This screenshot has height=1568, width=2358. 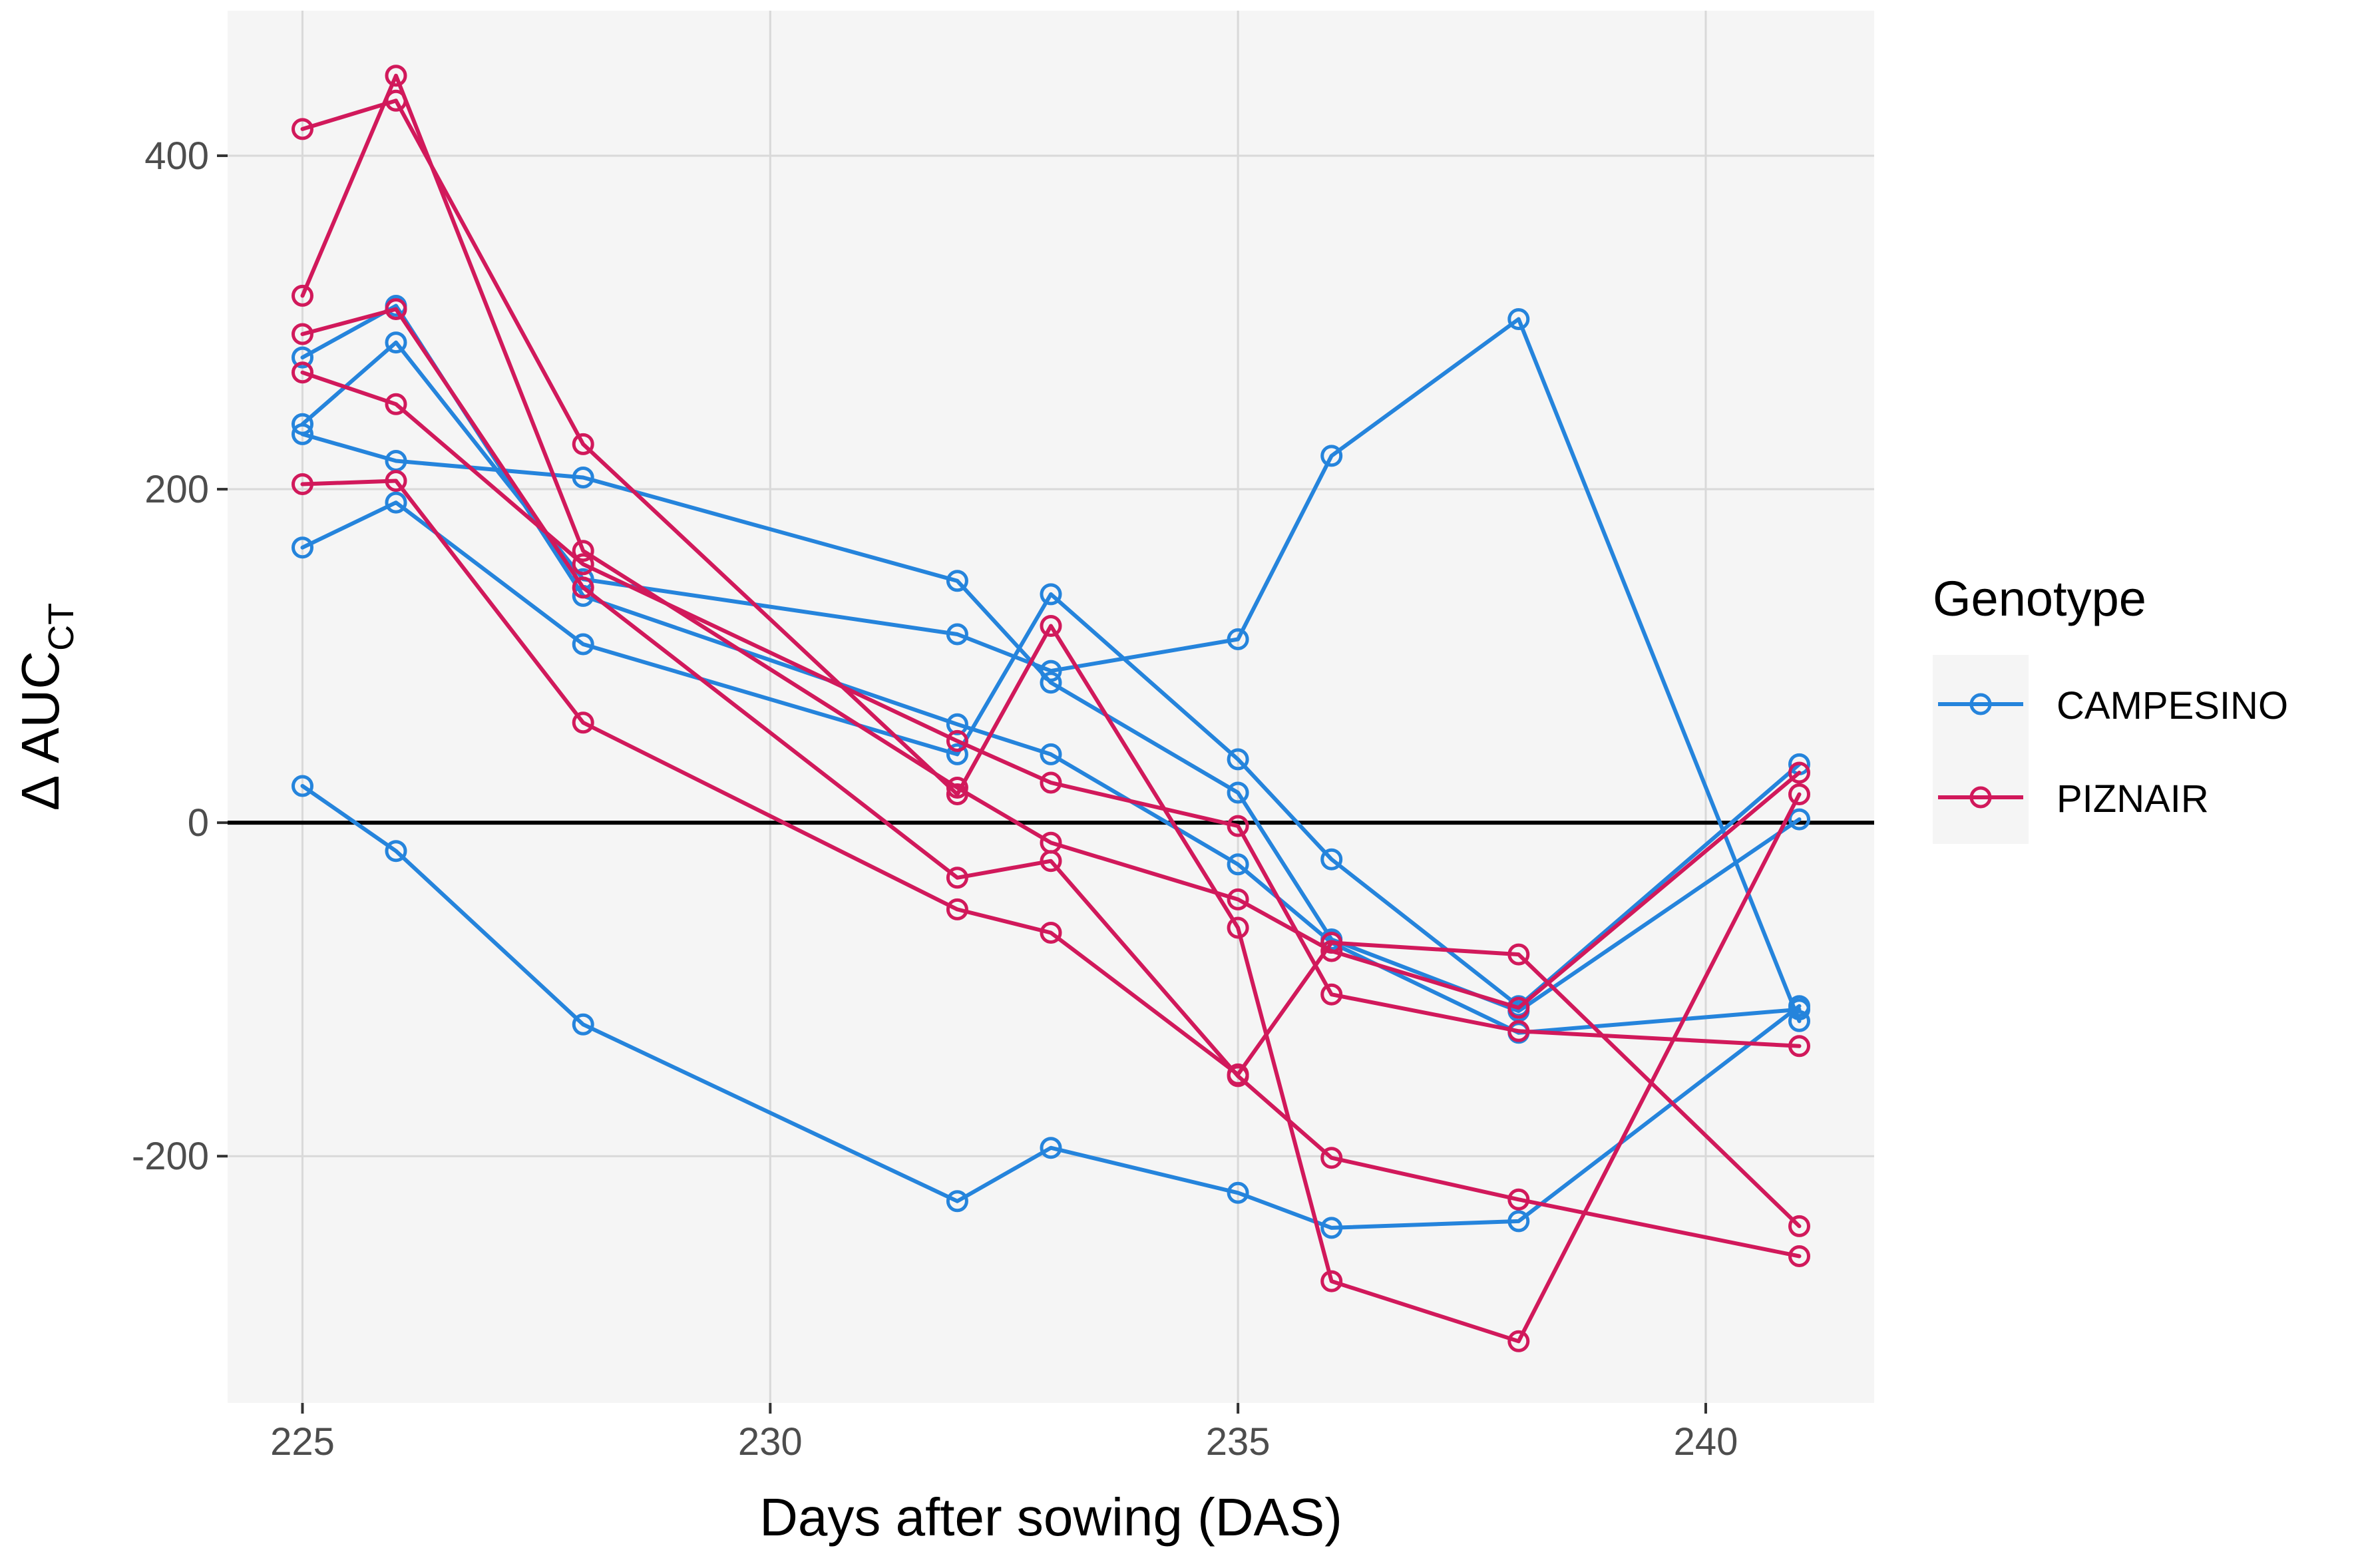 What do you see at coordinates (2133, 799) in the screenshot?
I see `legend-label-piznair: PIZNAIR` at bounding box center [2133, 799].